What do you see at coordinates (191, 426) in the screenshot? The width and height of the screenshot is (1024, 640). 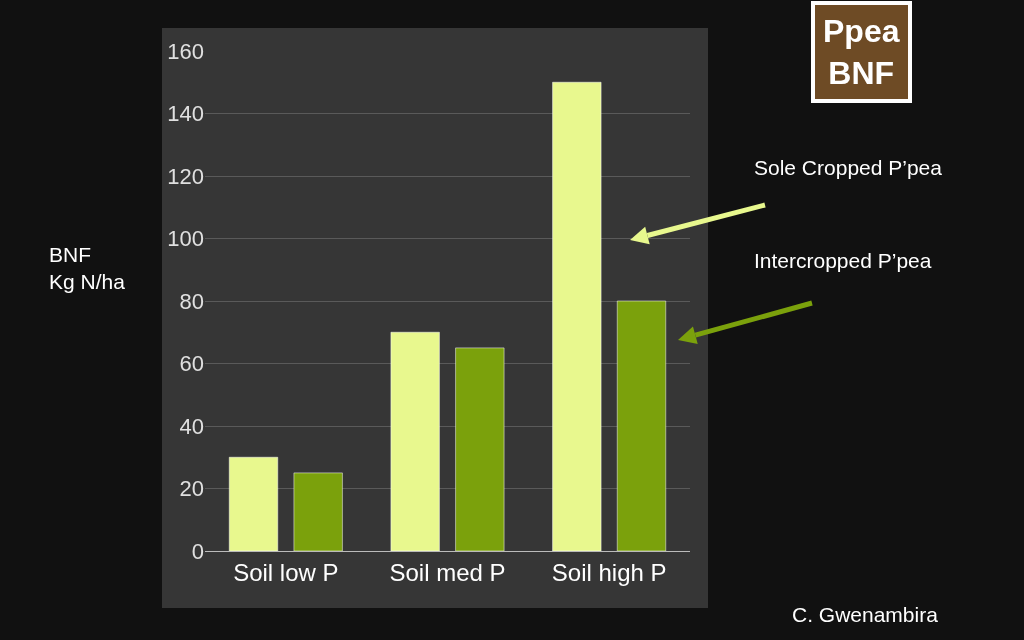 I see `y-tick-label: 40` at bounding box center [191, 426].